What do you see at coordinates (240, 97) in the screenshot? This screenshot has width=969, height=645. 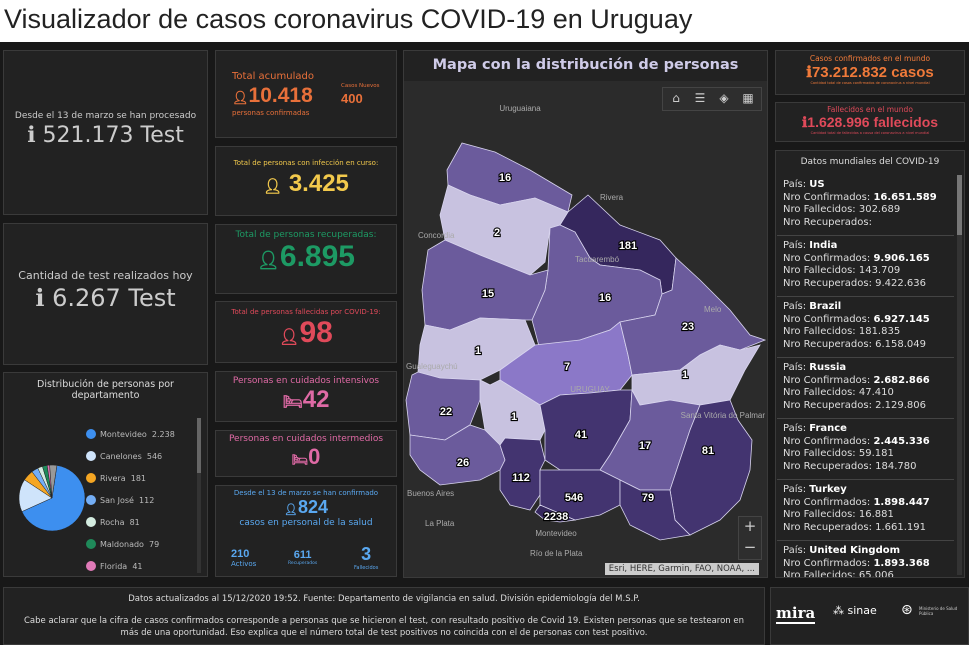 I see `person-icon: 👤︎` at bounding box center [240, 97].